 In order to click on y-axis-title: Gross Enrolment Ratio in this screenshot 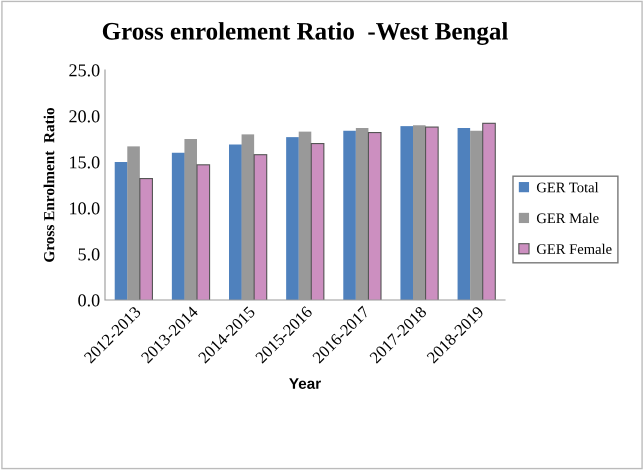, I will do `click(49, 185)`.